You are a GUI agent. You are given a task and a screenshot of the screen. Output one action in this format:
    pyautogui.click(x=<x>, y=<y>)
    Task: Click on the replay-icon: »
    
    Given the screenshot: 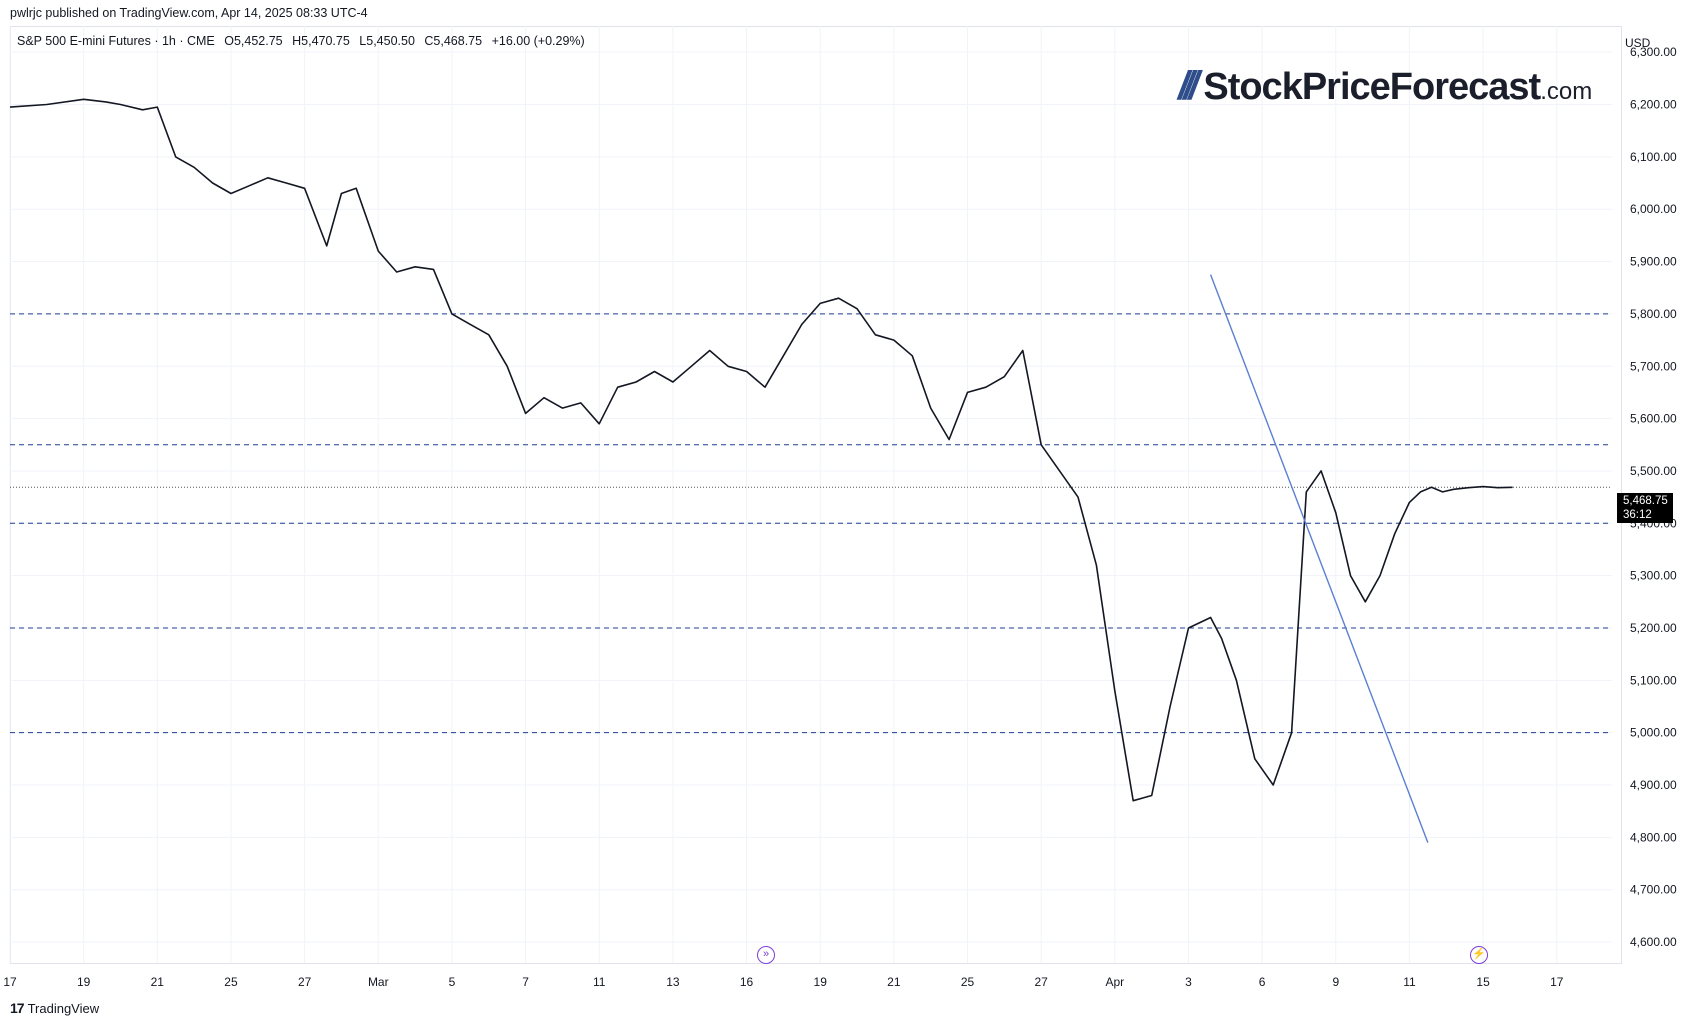 What is the action you would take?
    pyautogui.click(x=766, y=955)
    